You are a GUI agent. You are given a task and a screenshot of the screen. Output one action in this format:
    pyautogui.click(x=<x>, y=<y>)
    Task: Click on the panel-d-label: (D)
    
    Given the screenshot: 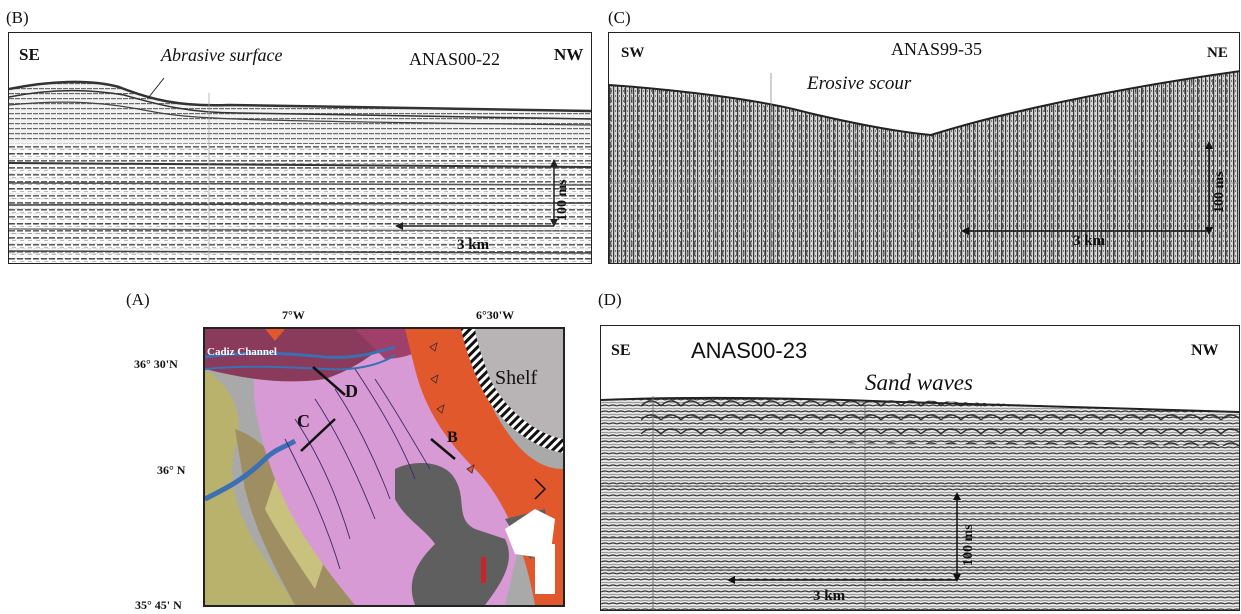 What is the action you would take?
    pyautogui.click(x=610, y=299)
    